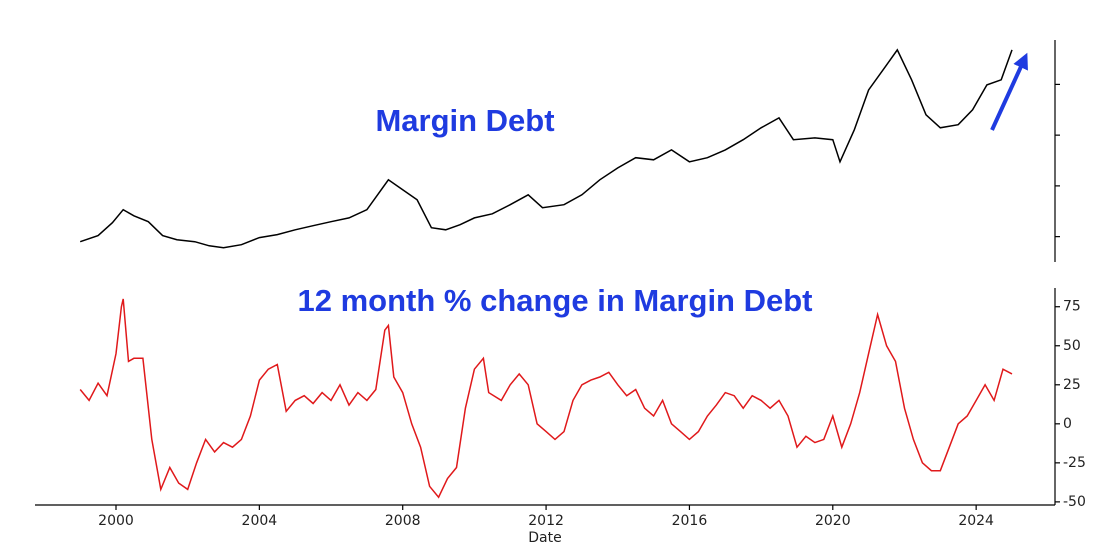 The width and height of the screenshot is (1108, 560). Describe the element at coordinates (1067, 424) in the screenshot. I see `y-tick-label: 0` at that location.